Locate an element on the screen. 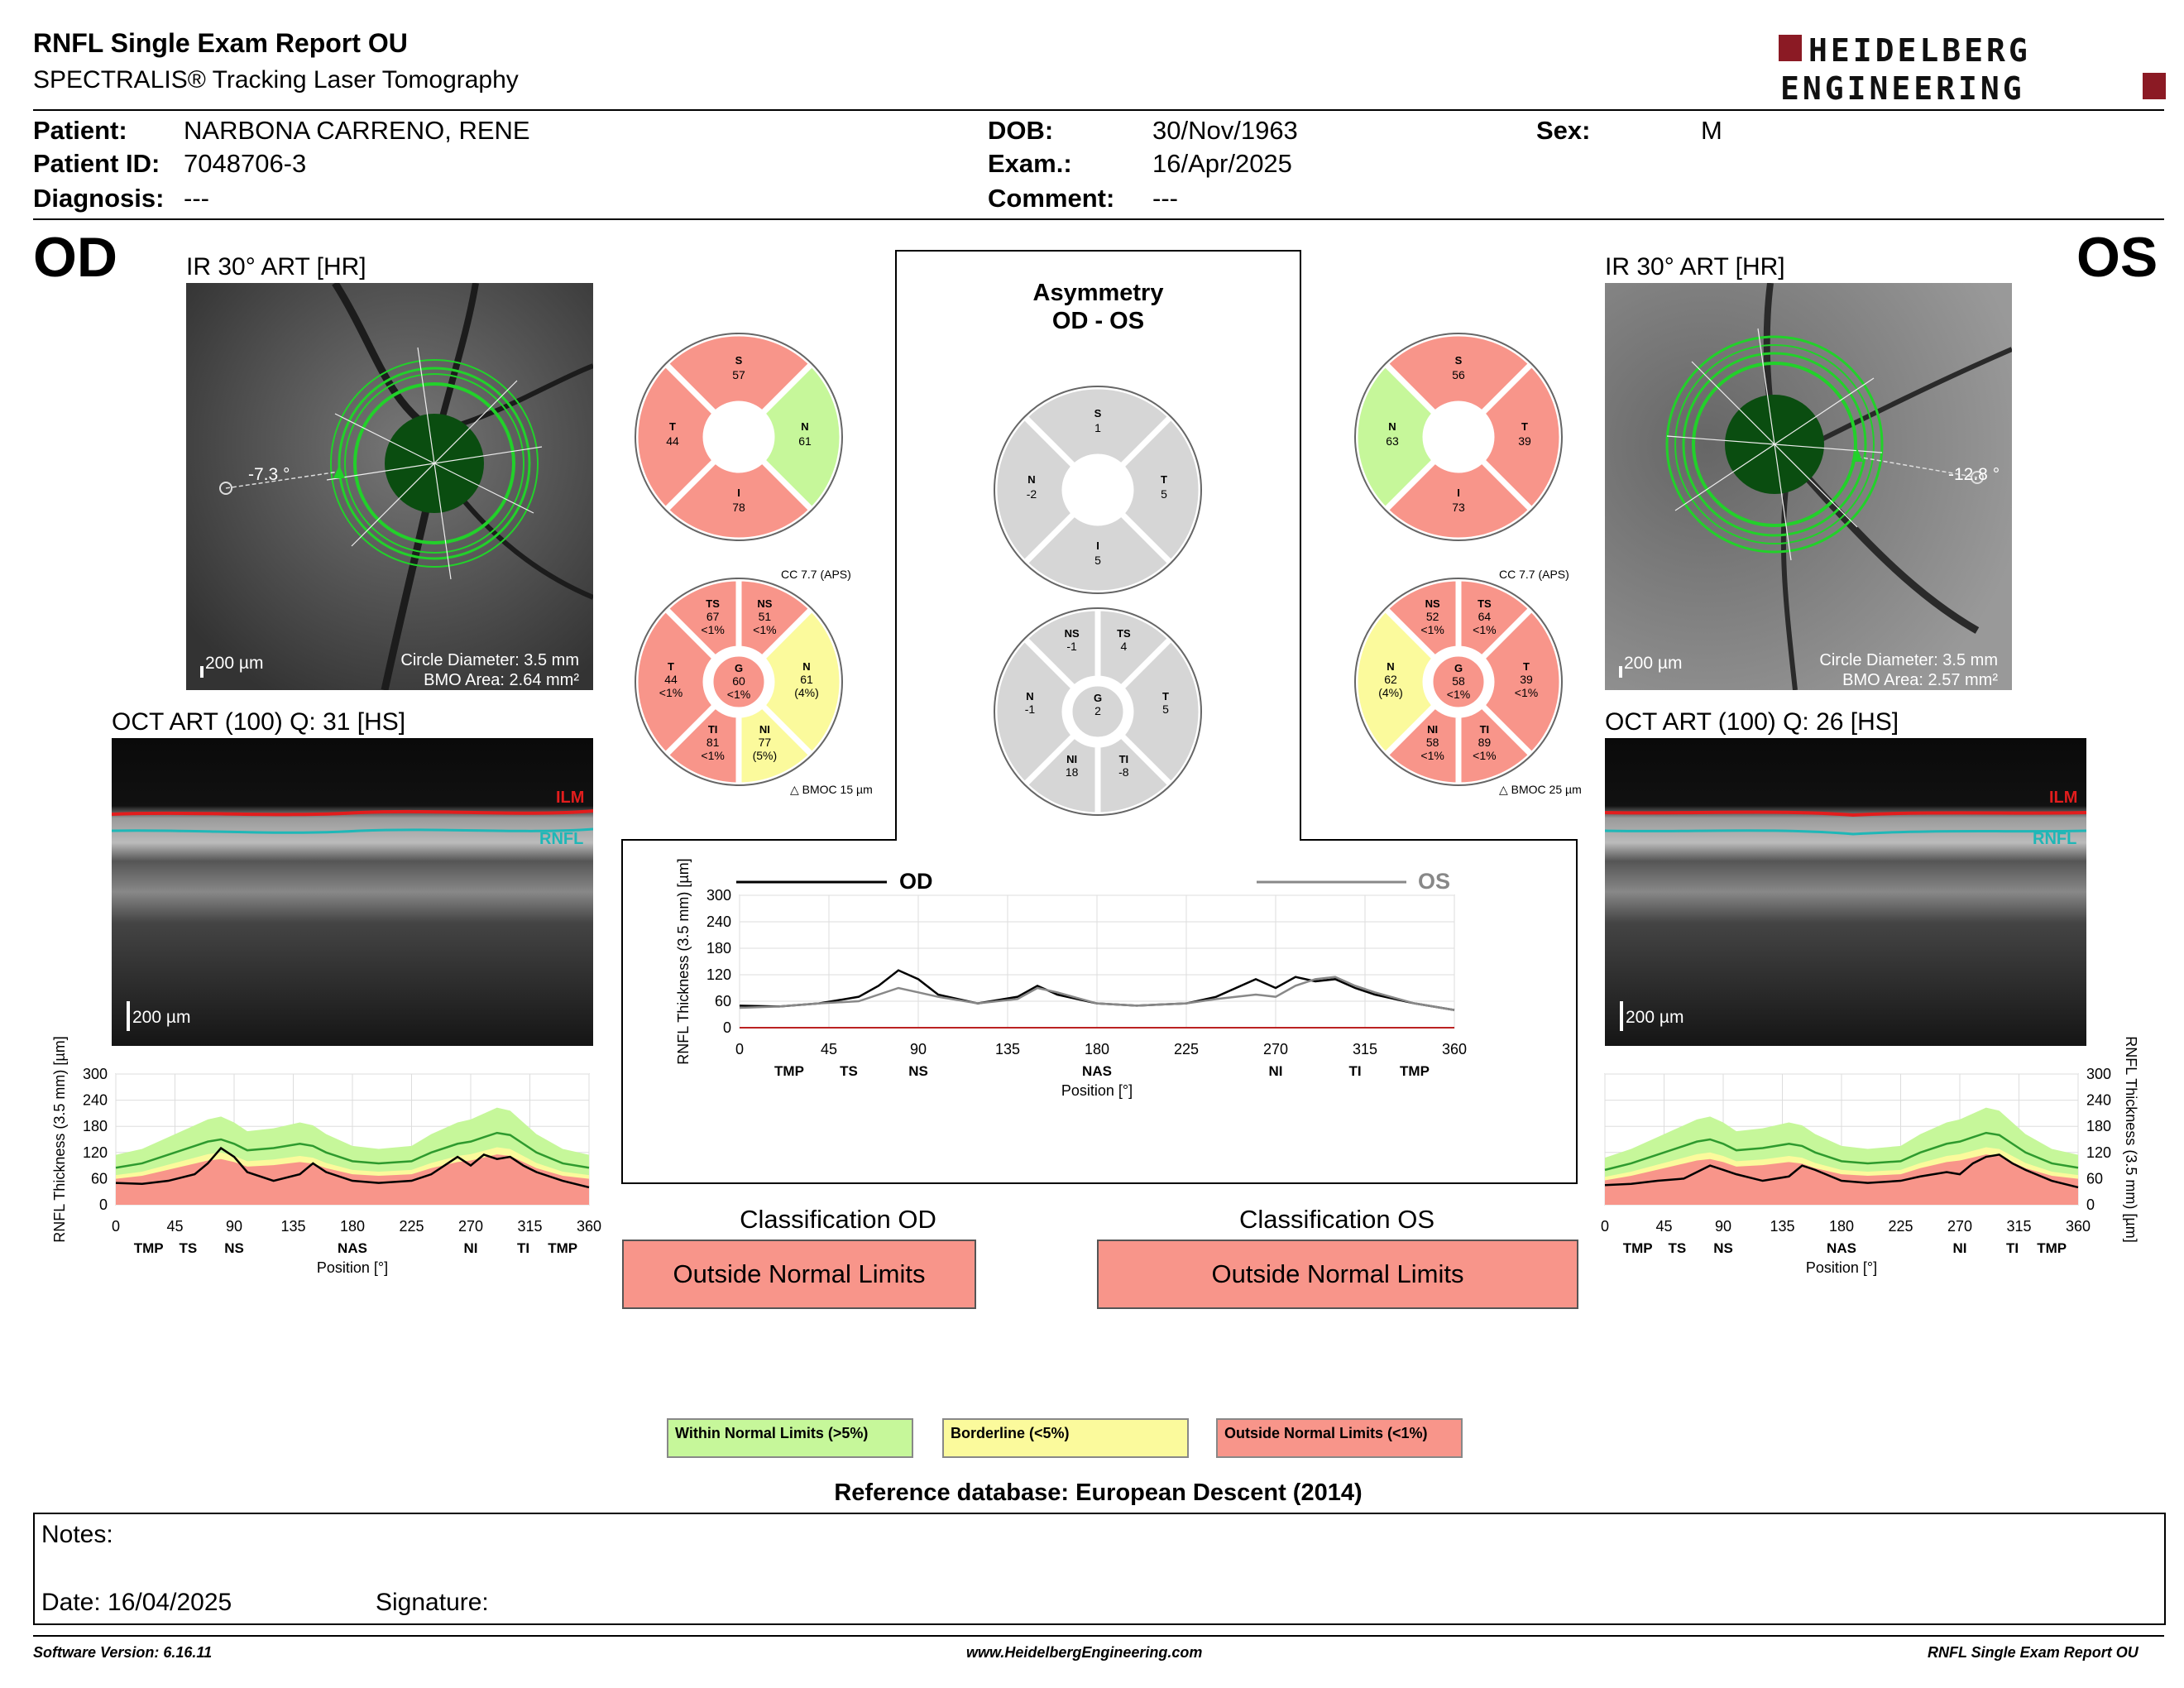 This screenshot has width=2184, height=1688. os-classification-box: Outside Normal Limits is located at coordinates (1337, 1274).